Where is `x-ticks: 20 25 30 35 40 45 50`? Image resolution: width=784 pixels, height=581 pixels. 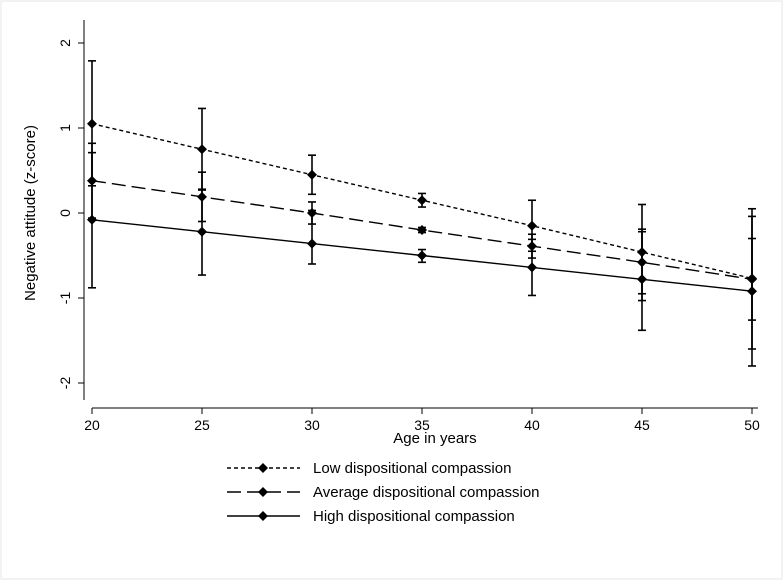
x-ticks: 20 25 30 35 40 45 50 is located at coordinates (422, 420).